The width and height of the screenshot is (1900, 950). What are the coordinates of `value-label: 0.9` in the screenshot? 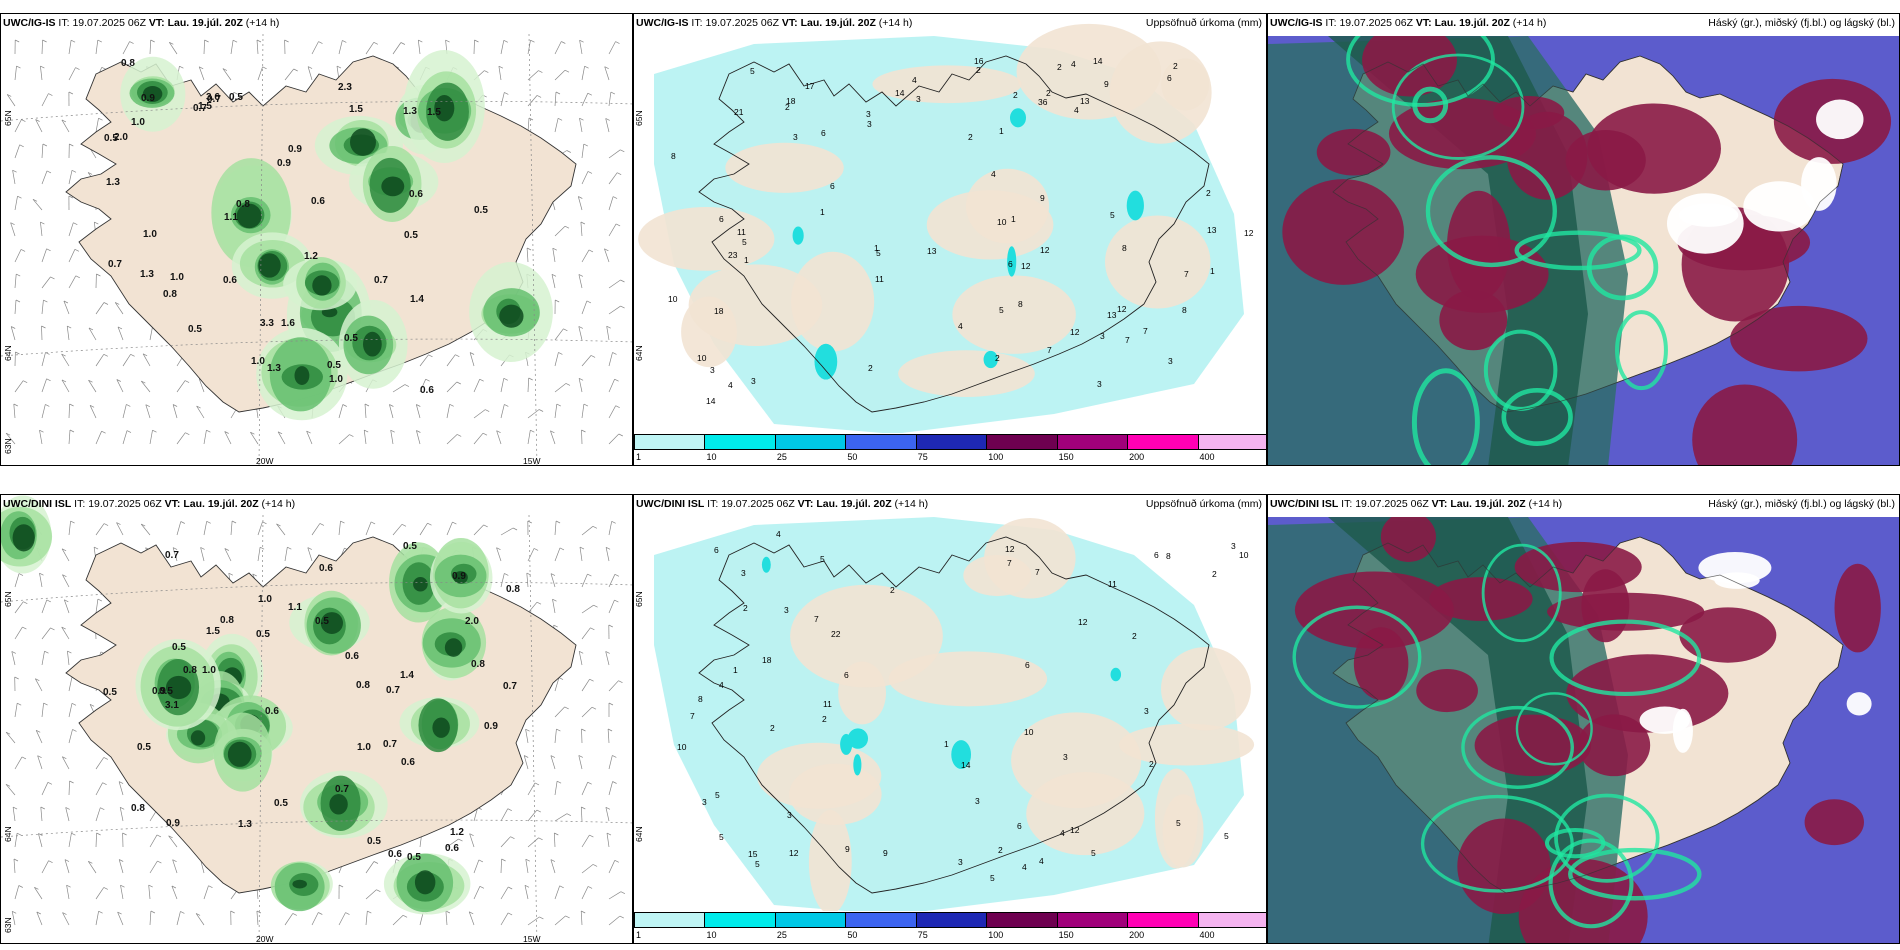 It's located at (284, 163).